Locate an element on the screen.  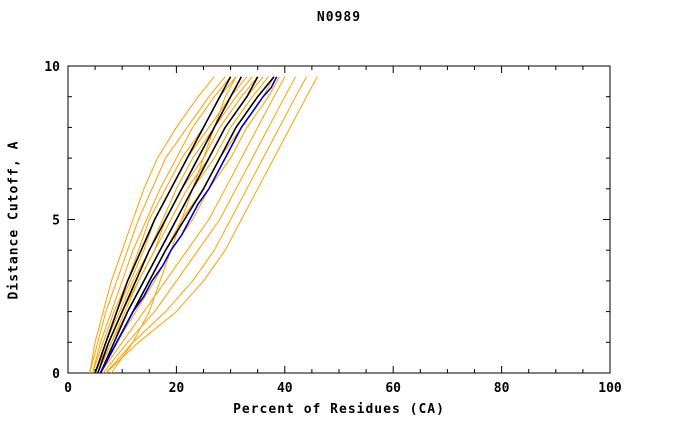
x-axis-label: Percent of Residues (CA) is located at coordinates (339, 409).